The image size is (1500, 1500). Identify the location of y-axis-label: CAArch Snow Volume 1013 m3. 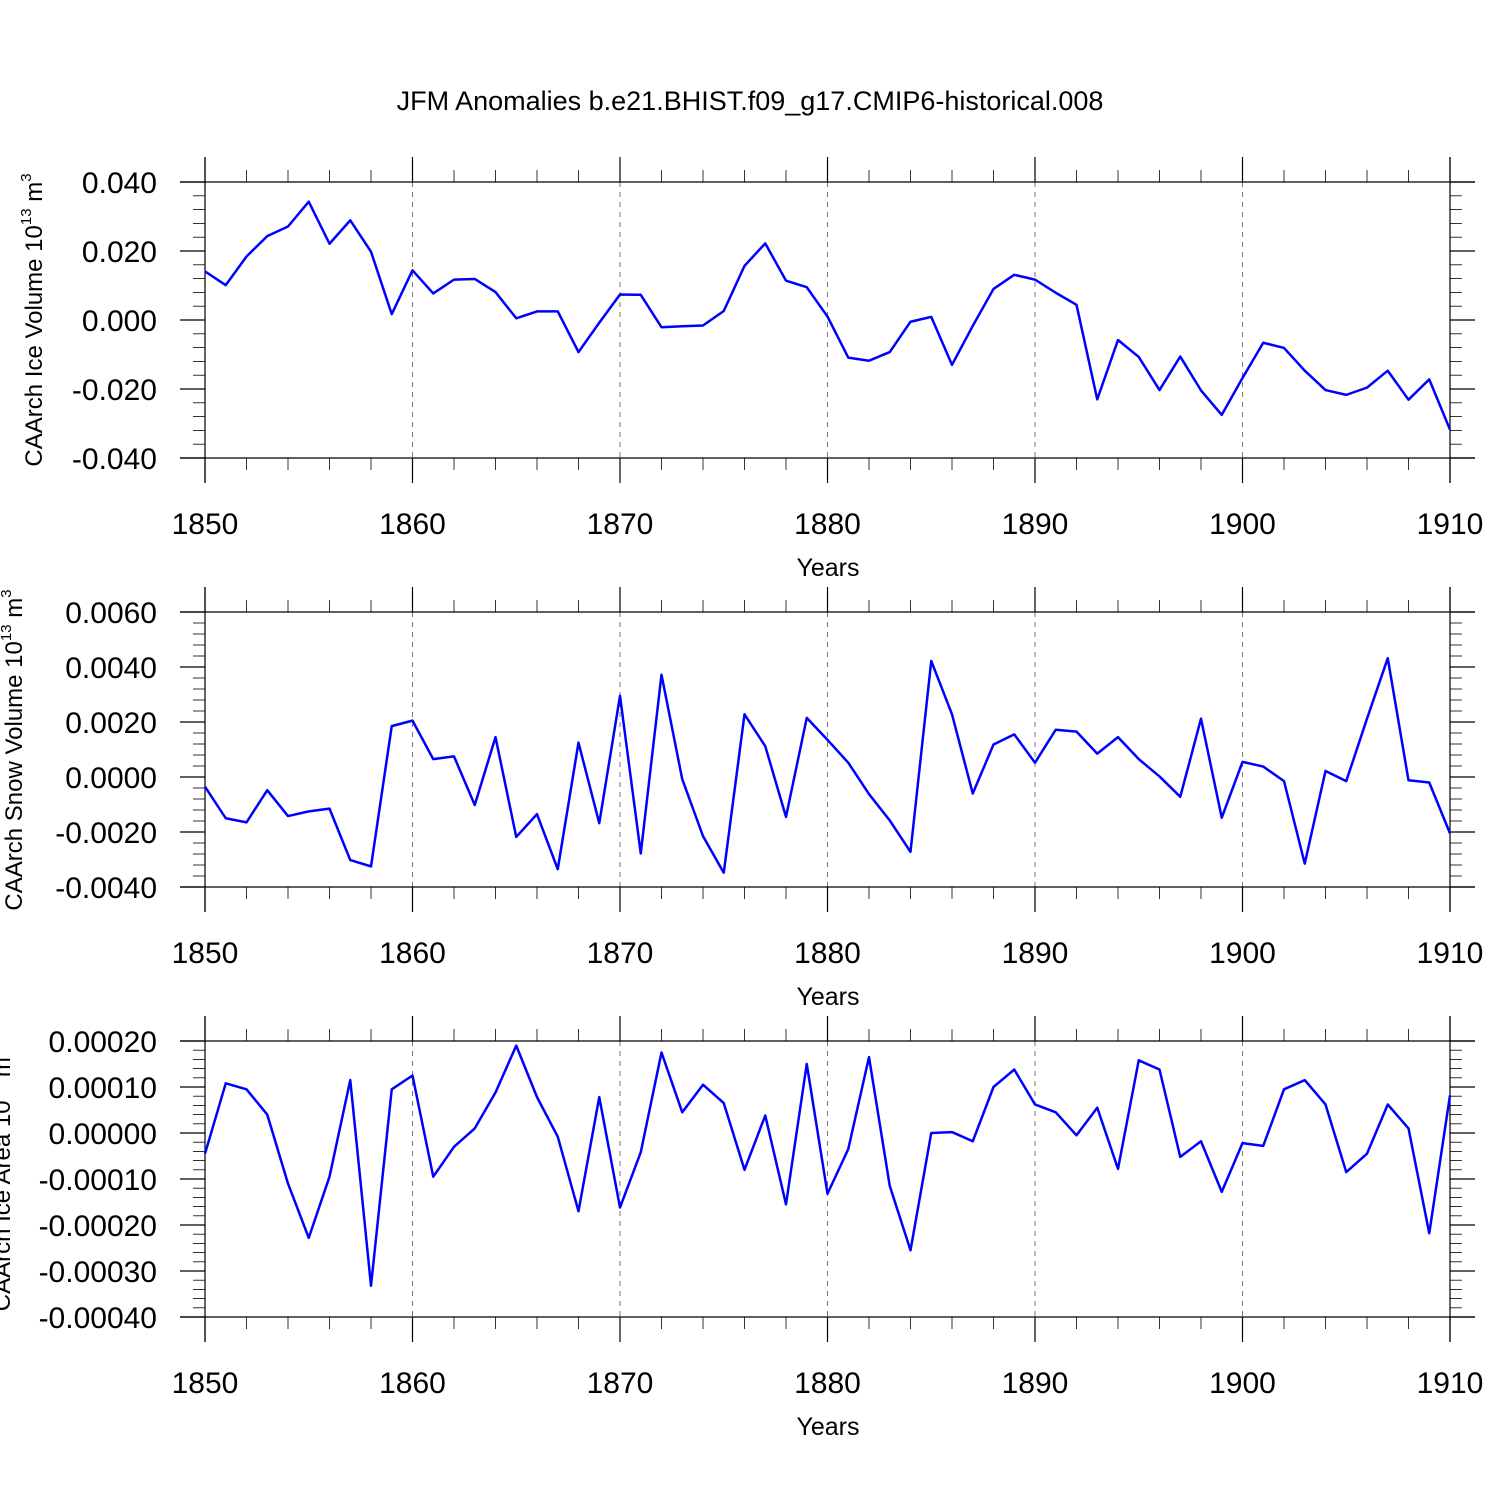
(14, 749).